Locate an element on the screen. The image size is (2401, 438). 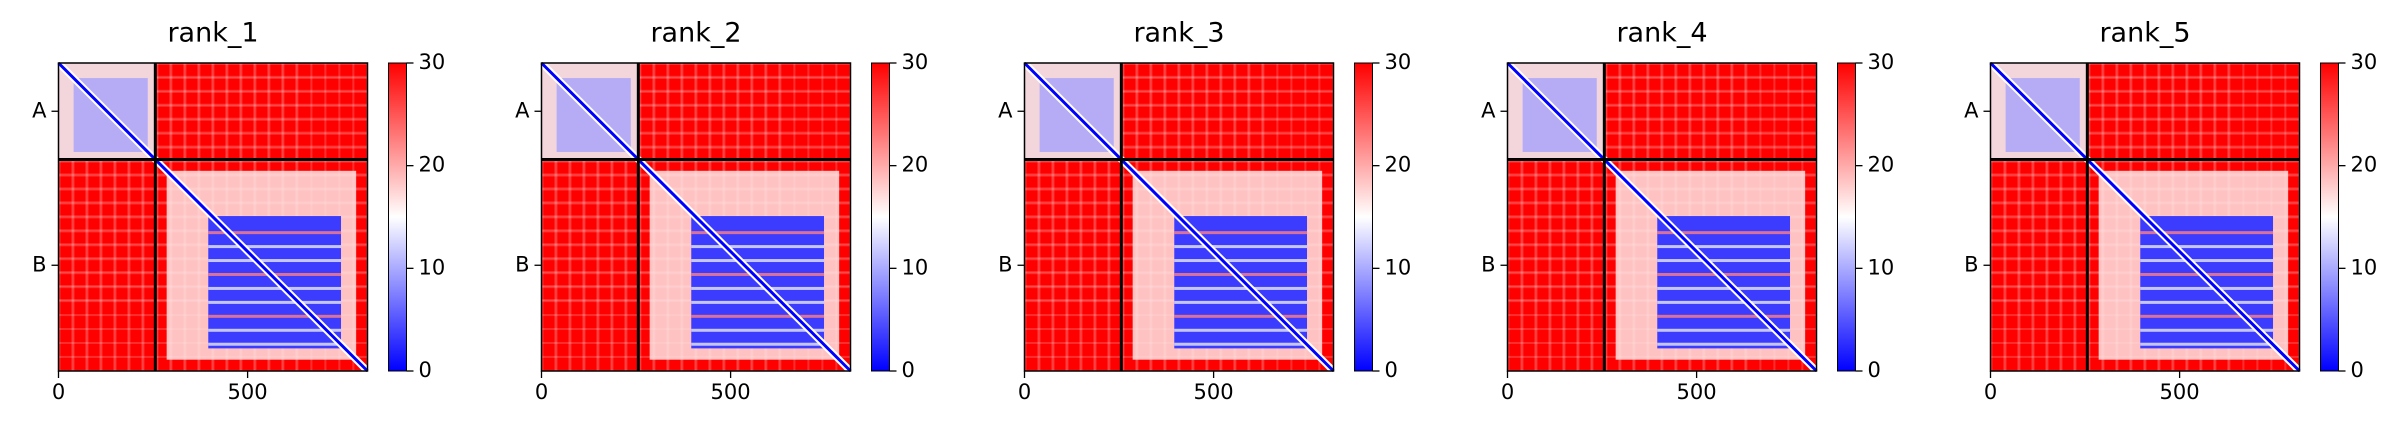
panel-title: rank_2 is located at coordinates (695, 33).